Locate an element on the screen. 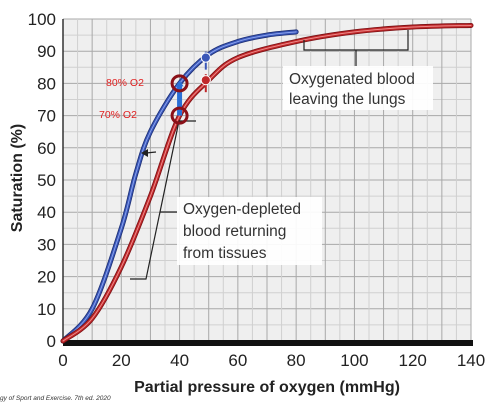 This screenshot has width=494, height=403. x-tick-label: 0 is located at coordinates (62, 360).